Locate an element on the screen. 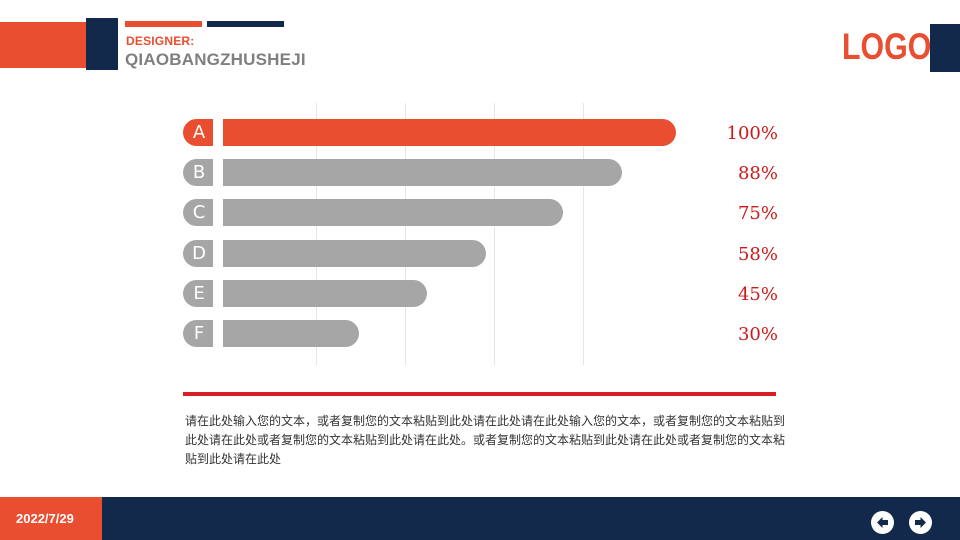 The width and height of the screenshot is (960, 540). category-label-e: E is located at coordinates (198, 293).